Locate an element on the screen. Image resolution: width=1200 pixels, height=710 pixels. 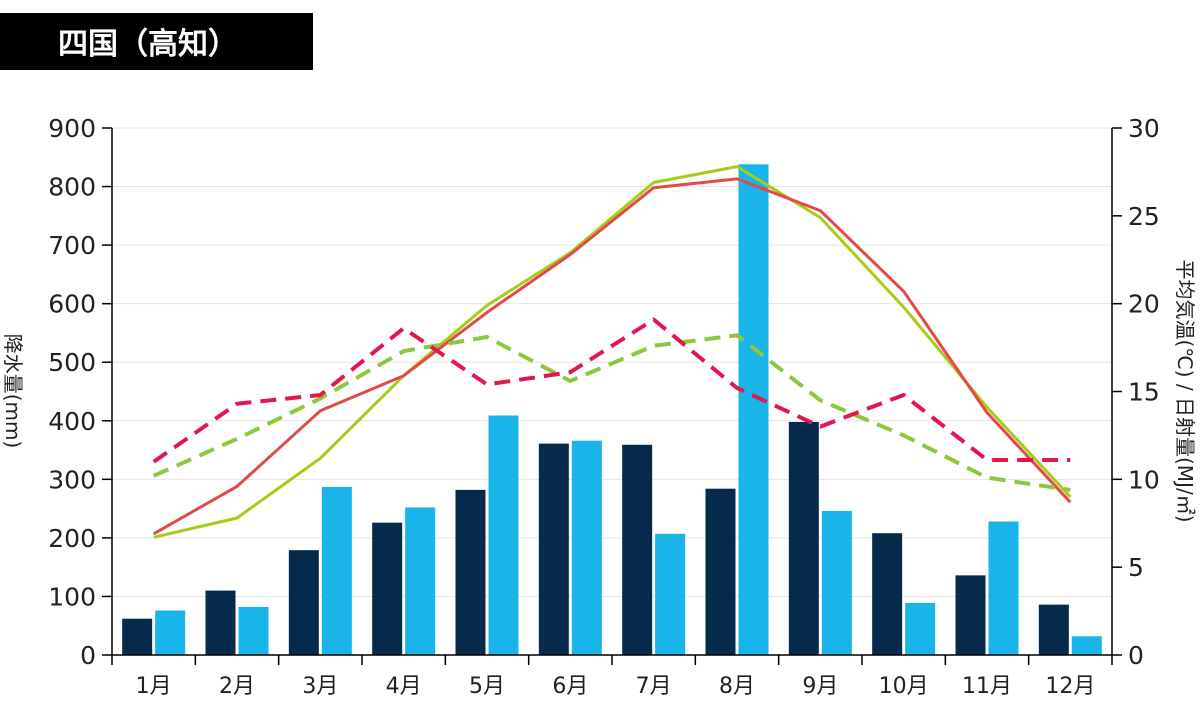
left-tick-label: 900 is located at coordinates (72, 128).